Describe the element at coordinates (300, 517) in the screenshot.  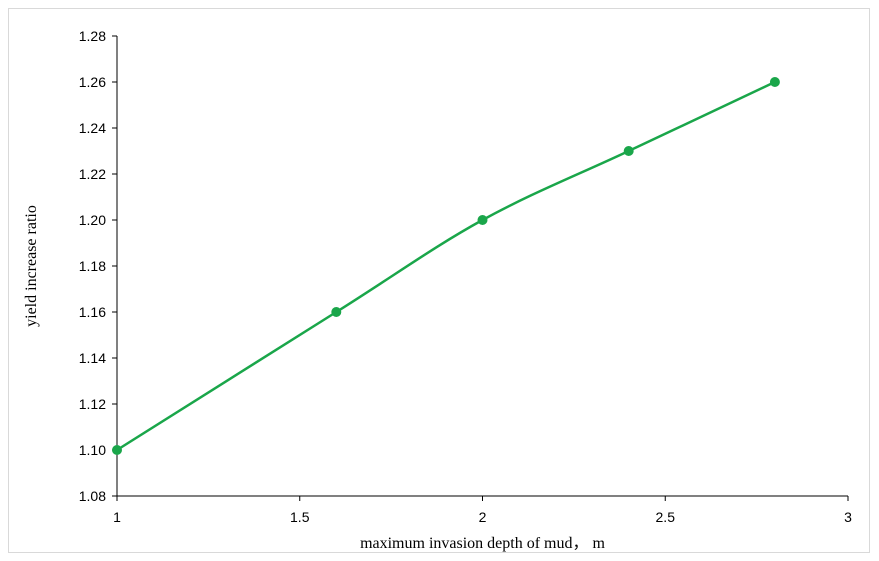
I see `x-tick-label: 1.5` at that location.